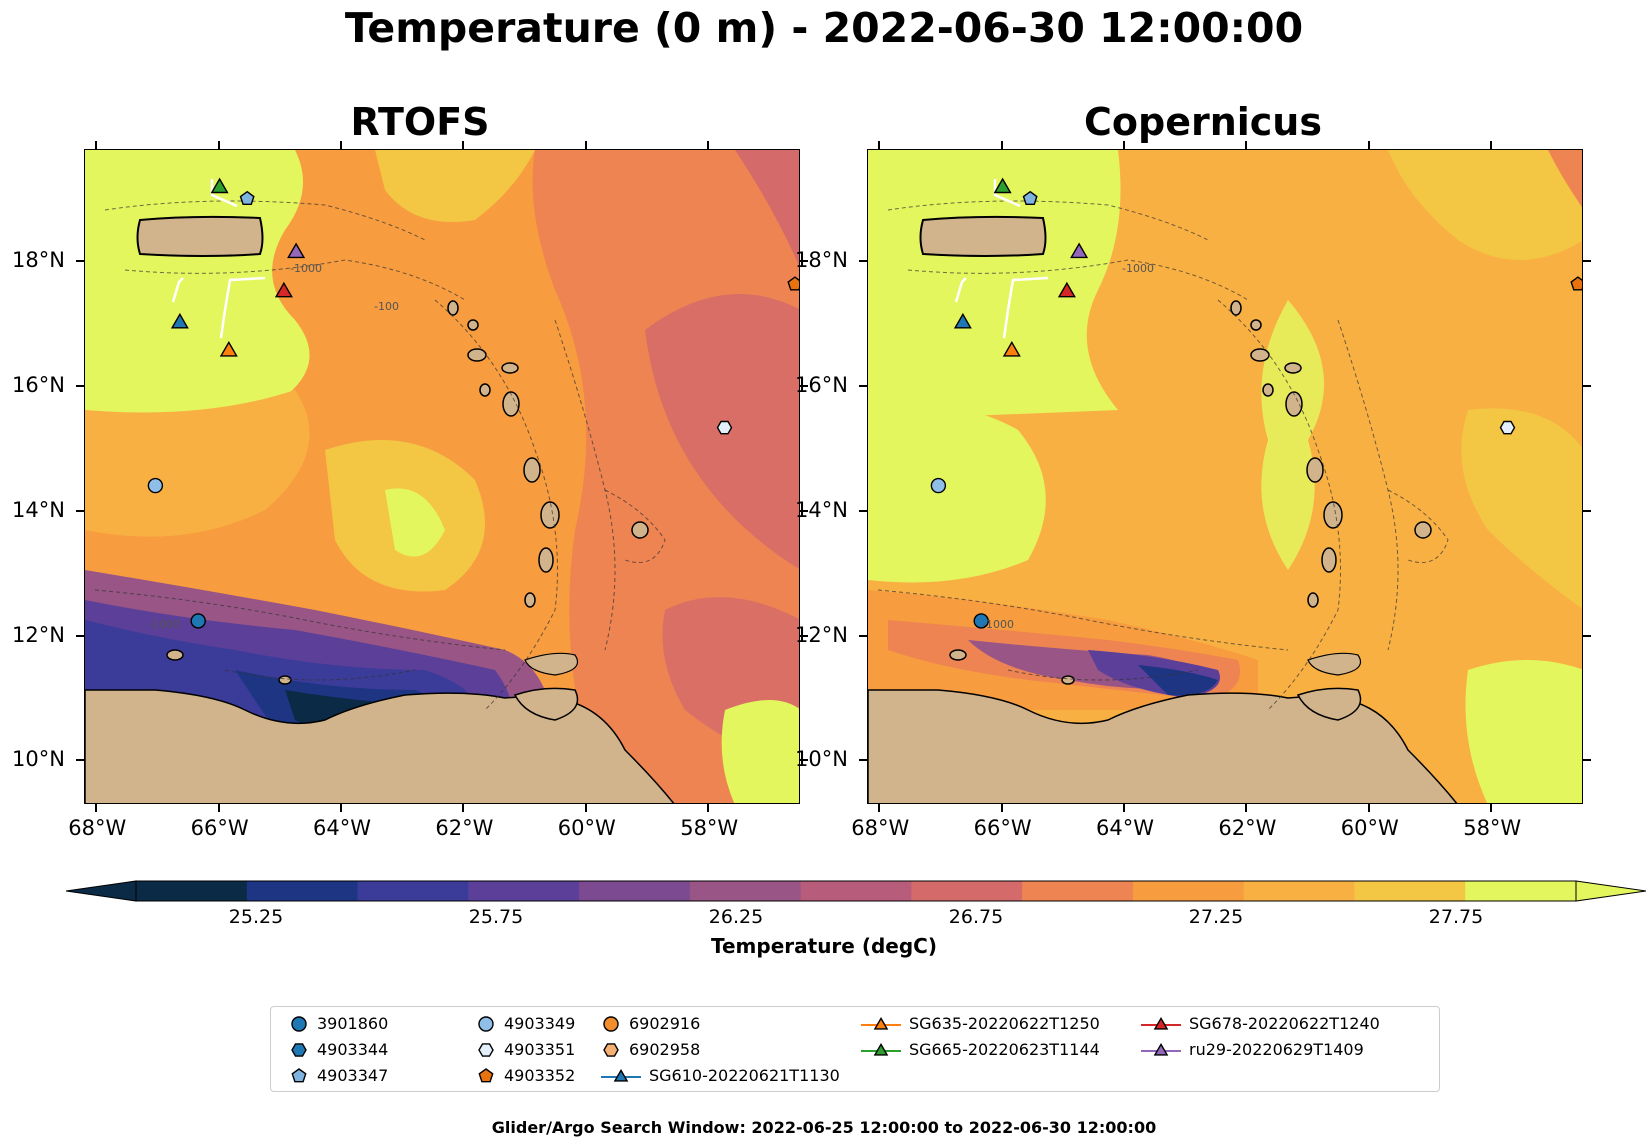 This screenshot has width=1648, height=1147. Describe the element at coordinates (665, 1023) in the screenshot. I see `legend-label: 6902916` at that location.